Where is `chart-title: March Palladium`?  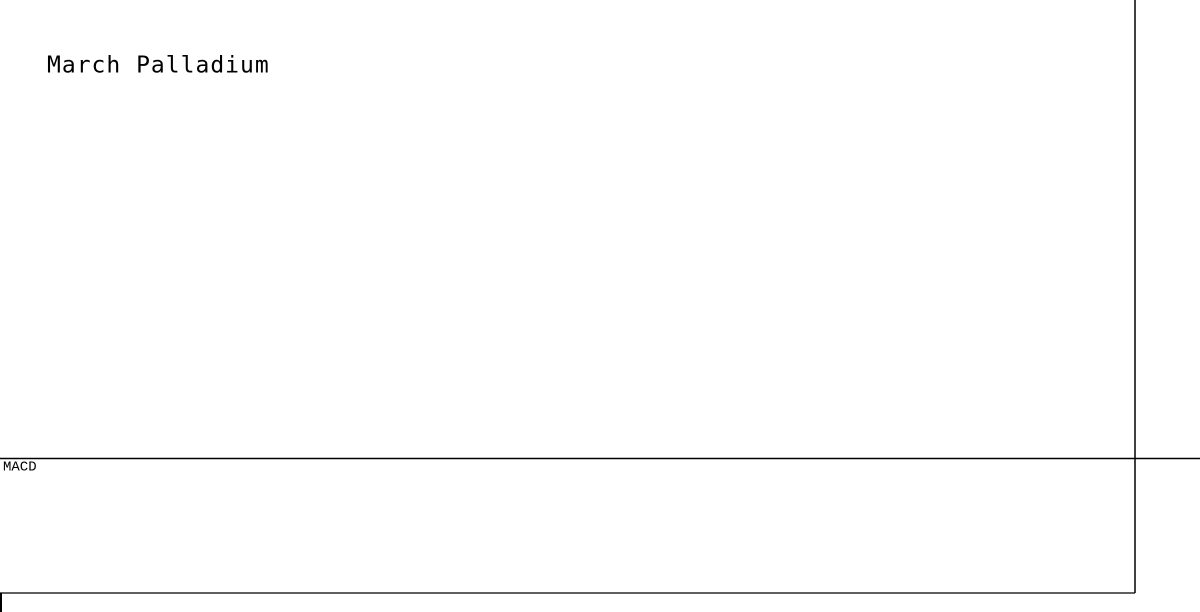 chart-title: March Palladium is located at coordinates (158, 66).